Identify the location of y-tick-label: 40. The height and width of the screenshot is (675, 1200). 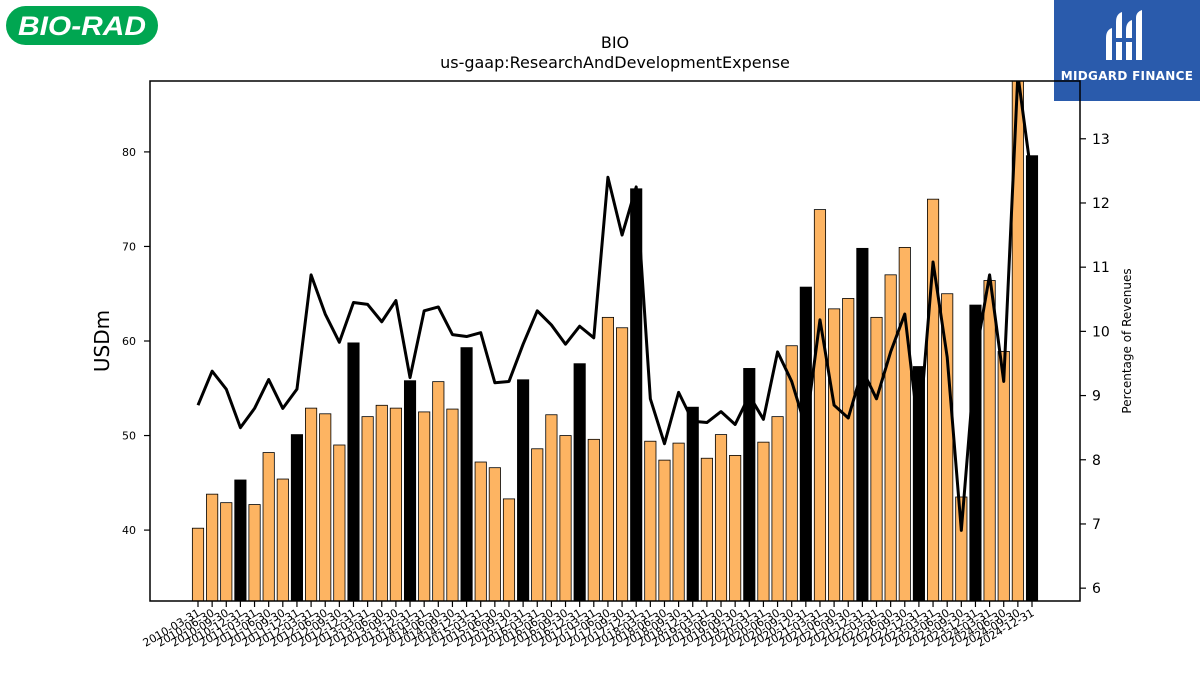
(129, 530).